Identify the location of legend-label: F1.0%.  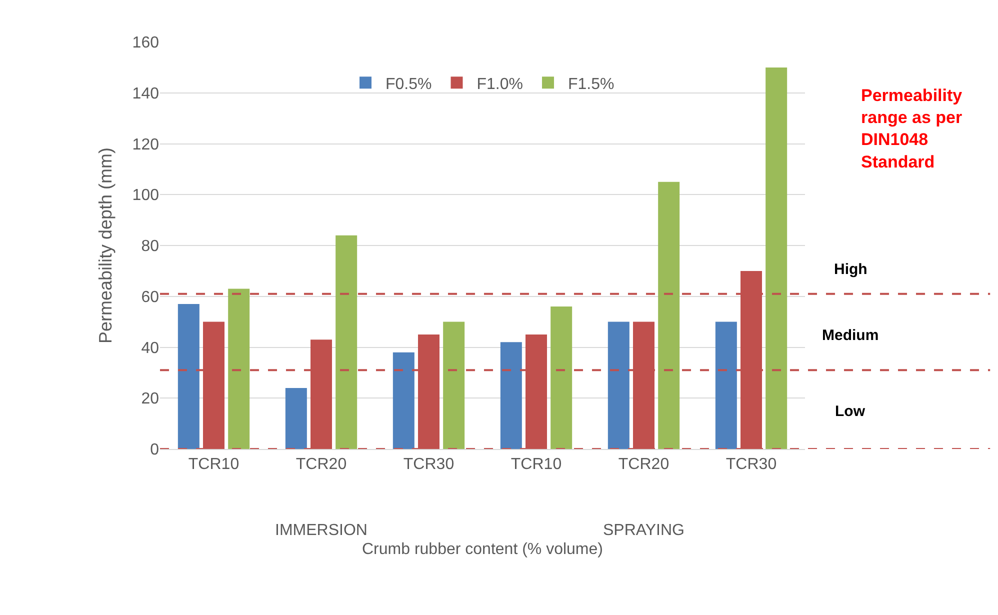
(499, 84).